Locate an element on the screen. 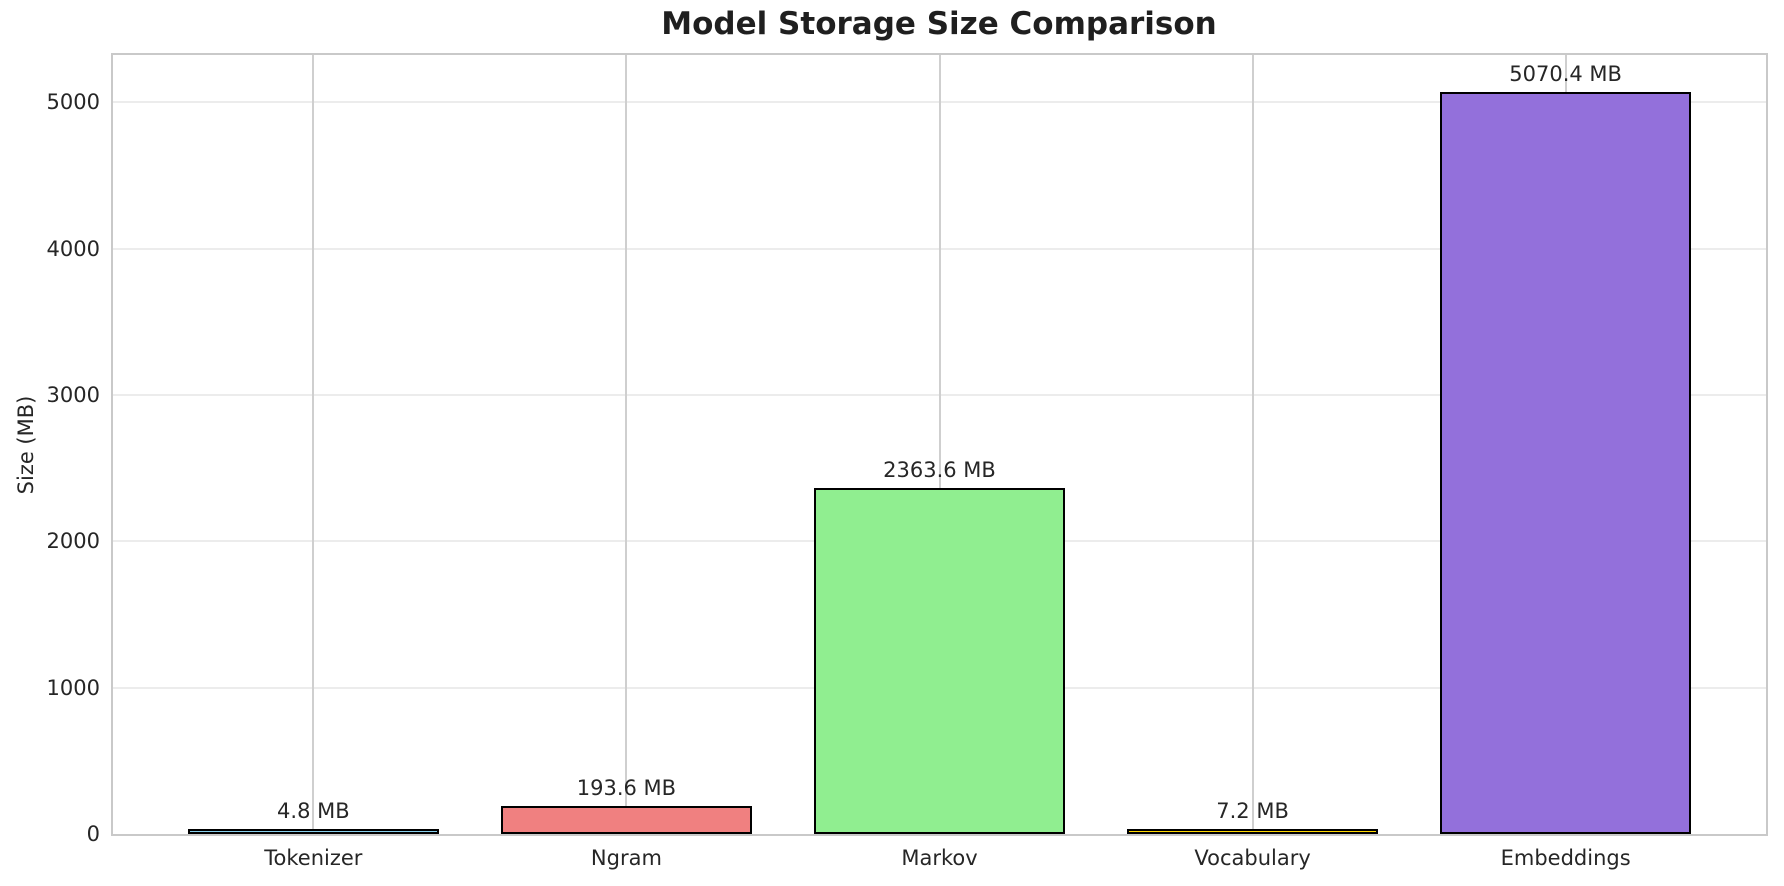 This screenshot has width=1784, height=886. v-gridline-markov is located at coordinates (939, 444).